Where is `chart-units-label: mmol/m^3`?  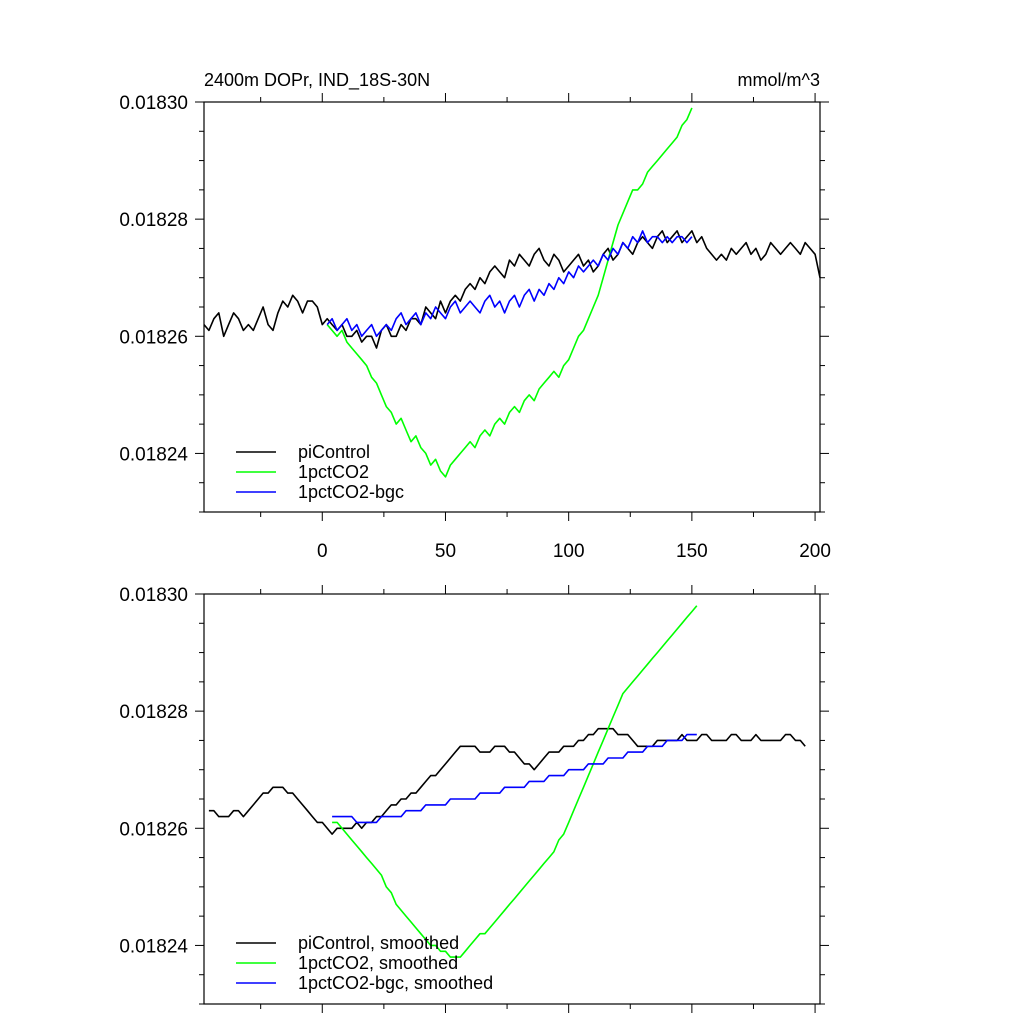 chart-units-label: mmol/m^3 is located at coordinates (779, 80).